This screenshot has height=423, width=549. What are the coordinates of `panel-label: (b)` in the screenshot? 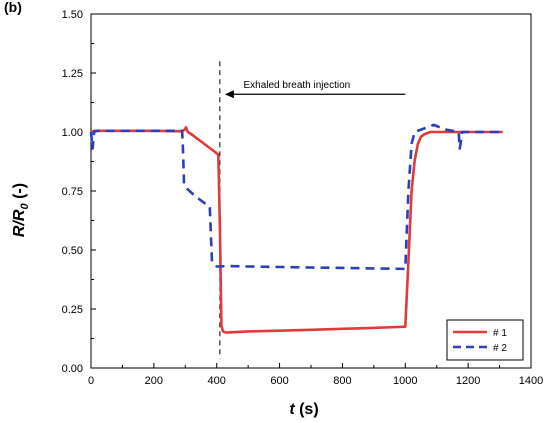 It's located at (13, 7).